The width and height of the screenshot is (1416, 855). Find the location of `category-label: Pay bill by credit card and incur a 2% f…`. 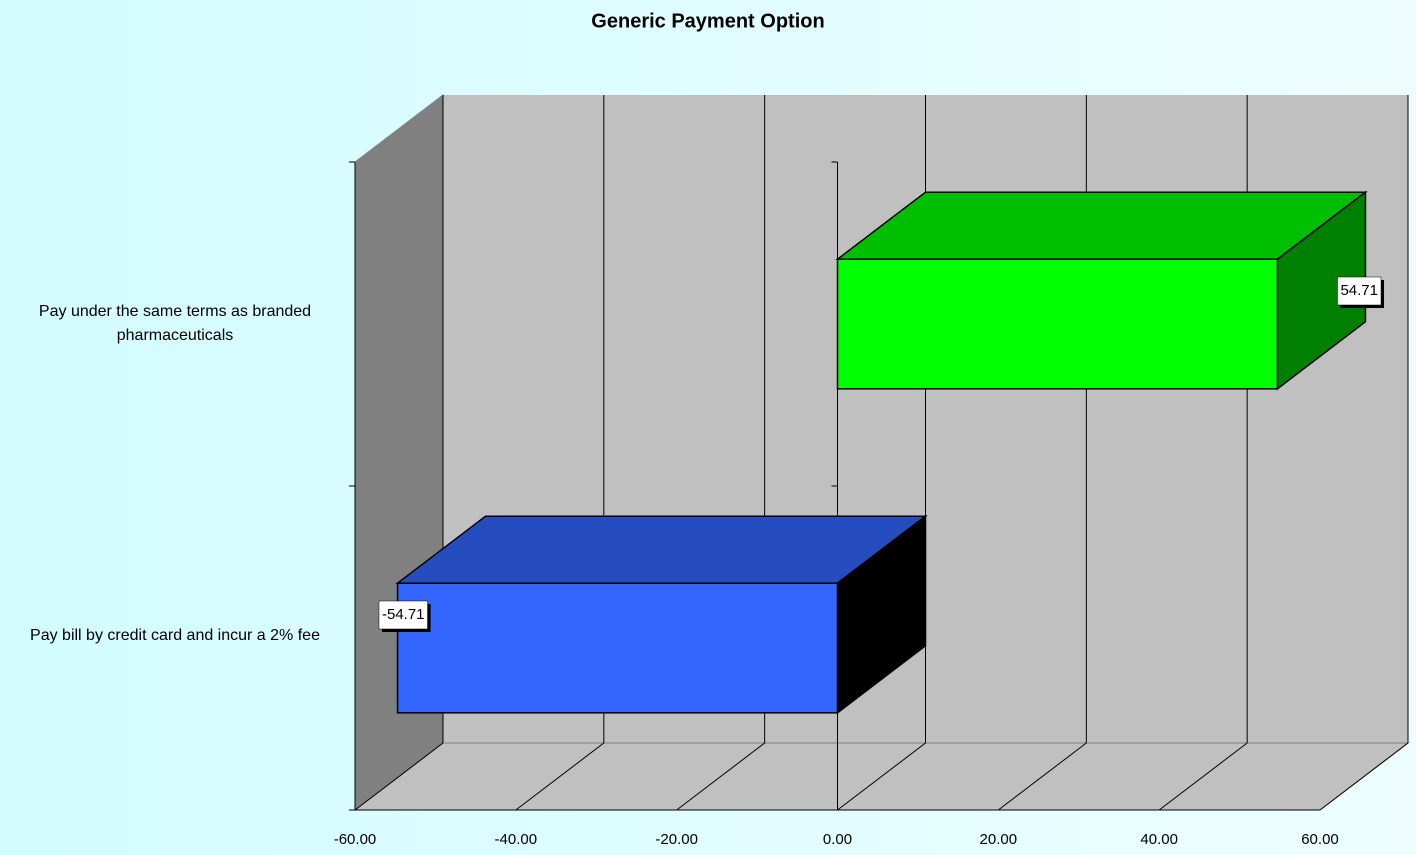

category-label: Pay bill by credit card and incur a 2% f… is located at coordinates (175, 635).